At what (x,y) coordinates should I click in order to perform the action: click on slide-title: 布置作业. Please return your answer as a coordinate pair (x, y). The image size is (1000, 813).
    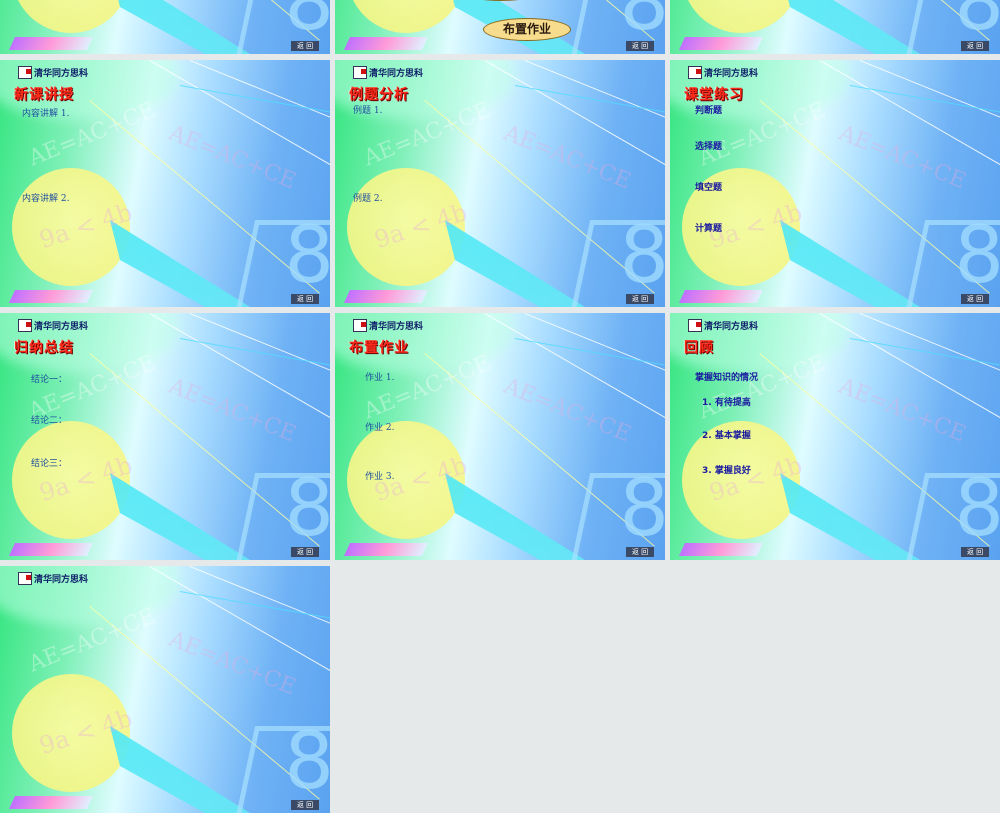
    Looking at the image, I should click on (379, 347).